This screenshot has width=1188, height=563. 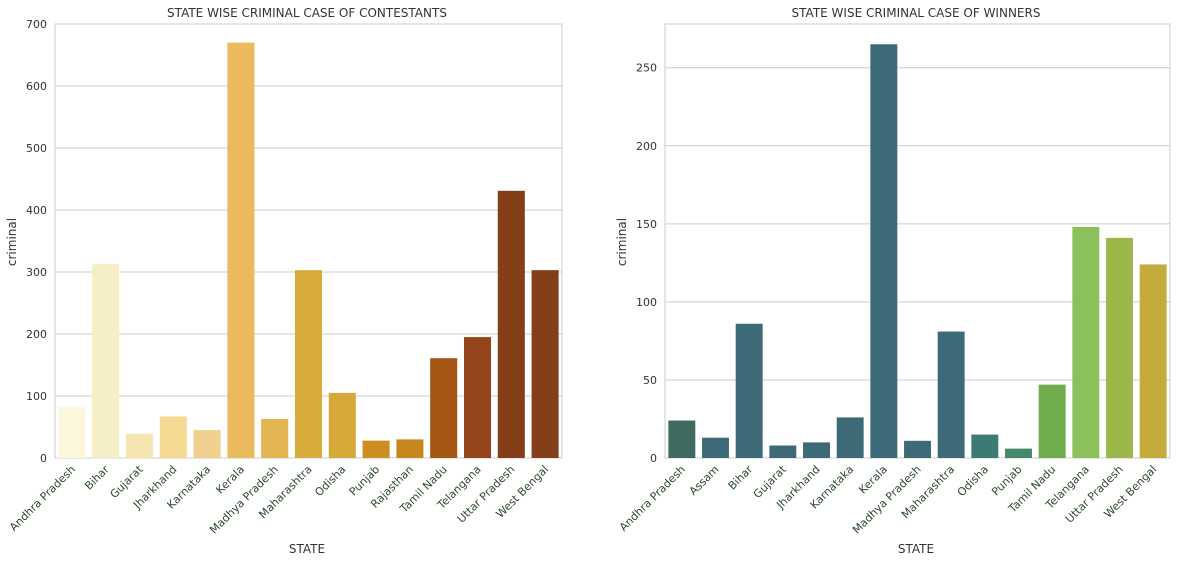 I want to click on y-tick-label: 500, so click(x=36, y=148).